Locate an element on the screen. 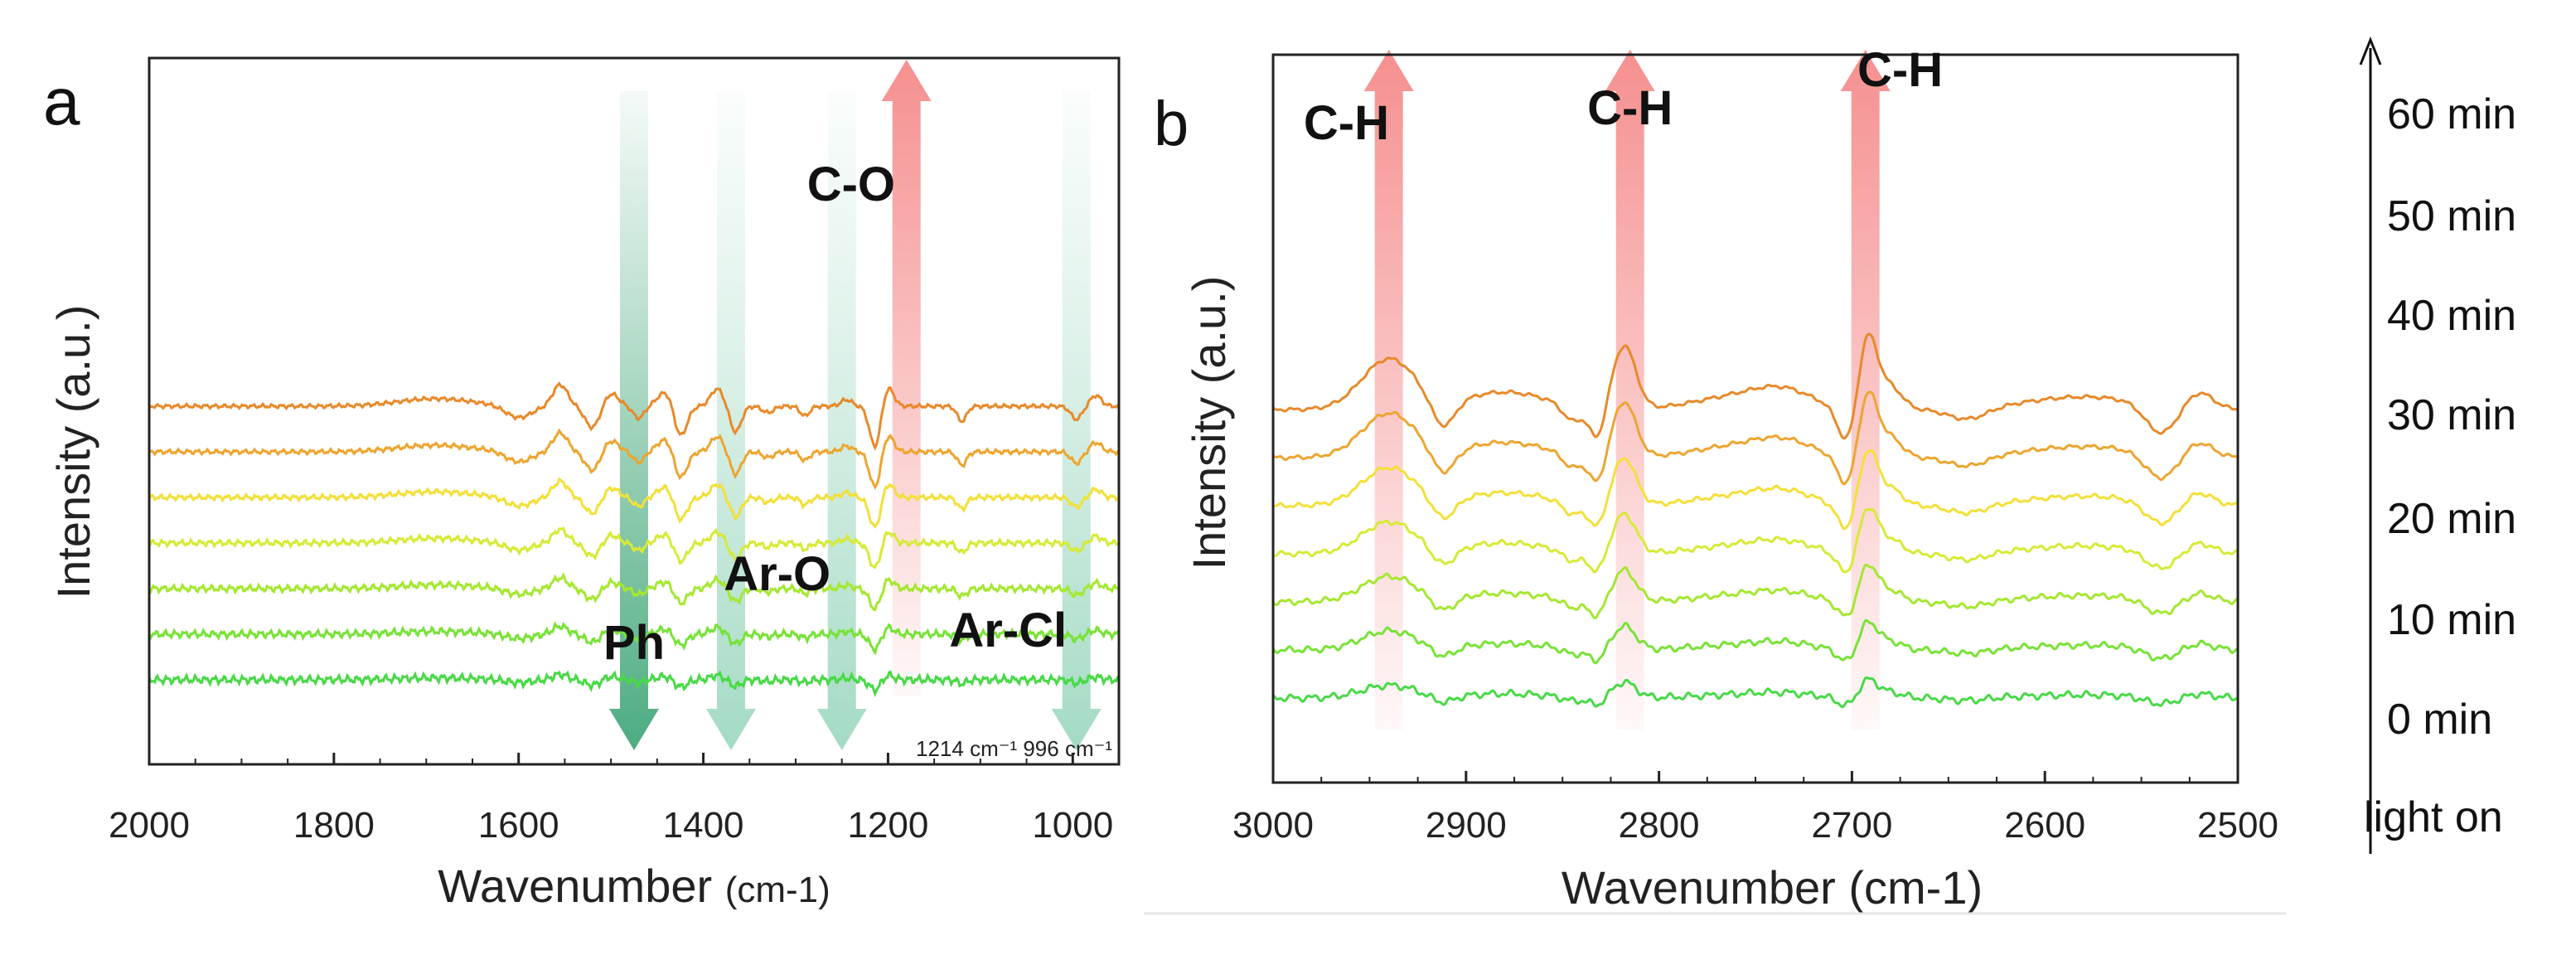 This screenshot has height=955, width=2576. panel-b-x-tick-label-2500: 2500 is located at coordinates (2237, 825).